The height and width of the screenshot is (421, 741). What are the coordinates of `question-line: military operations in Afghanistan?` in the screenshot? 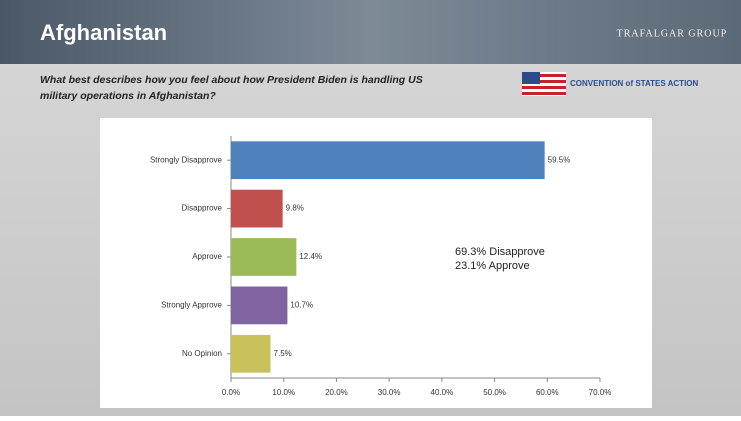 It's located at (128, 96).